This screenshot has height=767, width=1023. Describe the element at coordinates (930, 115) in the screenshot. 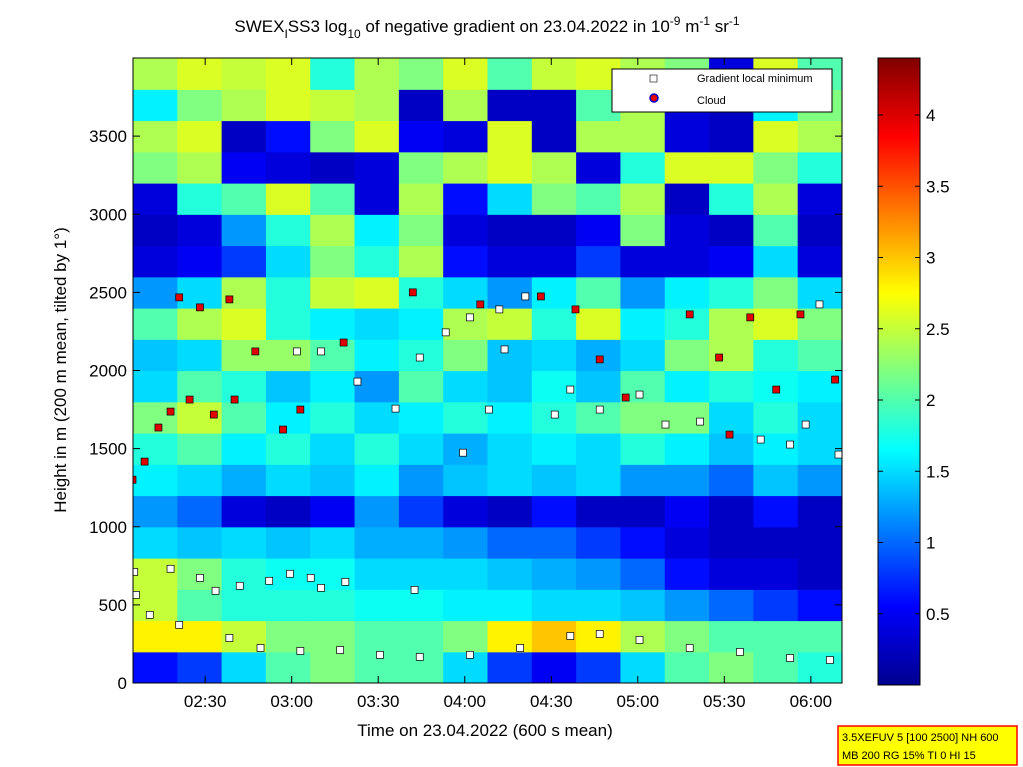

I see `colorbar-tick-label: 4` at that location.